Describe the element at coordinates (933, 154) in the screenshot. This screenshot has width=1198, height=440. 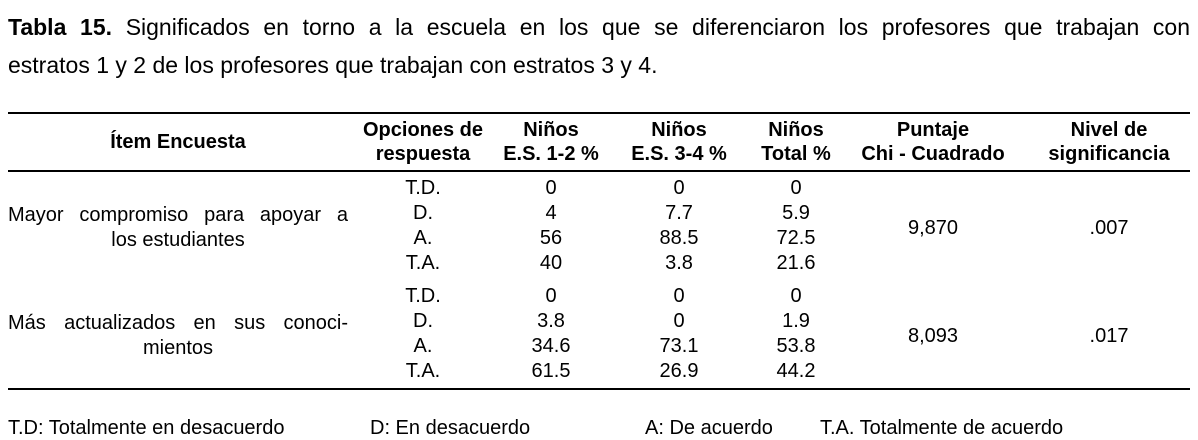
I see `header-line: Chi - Cuadrado` at that location.